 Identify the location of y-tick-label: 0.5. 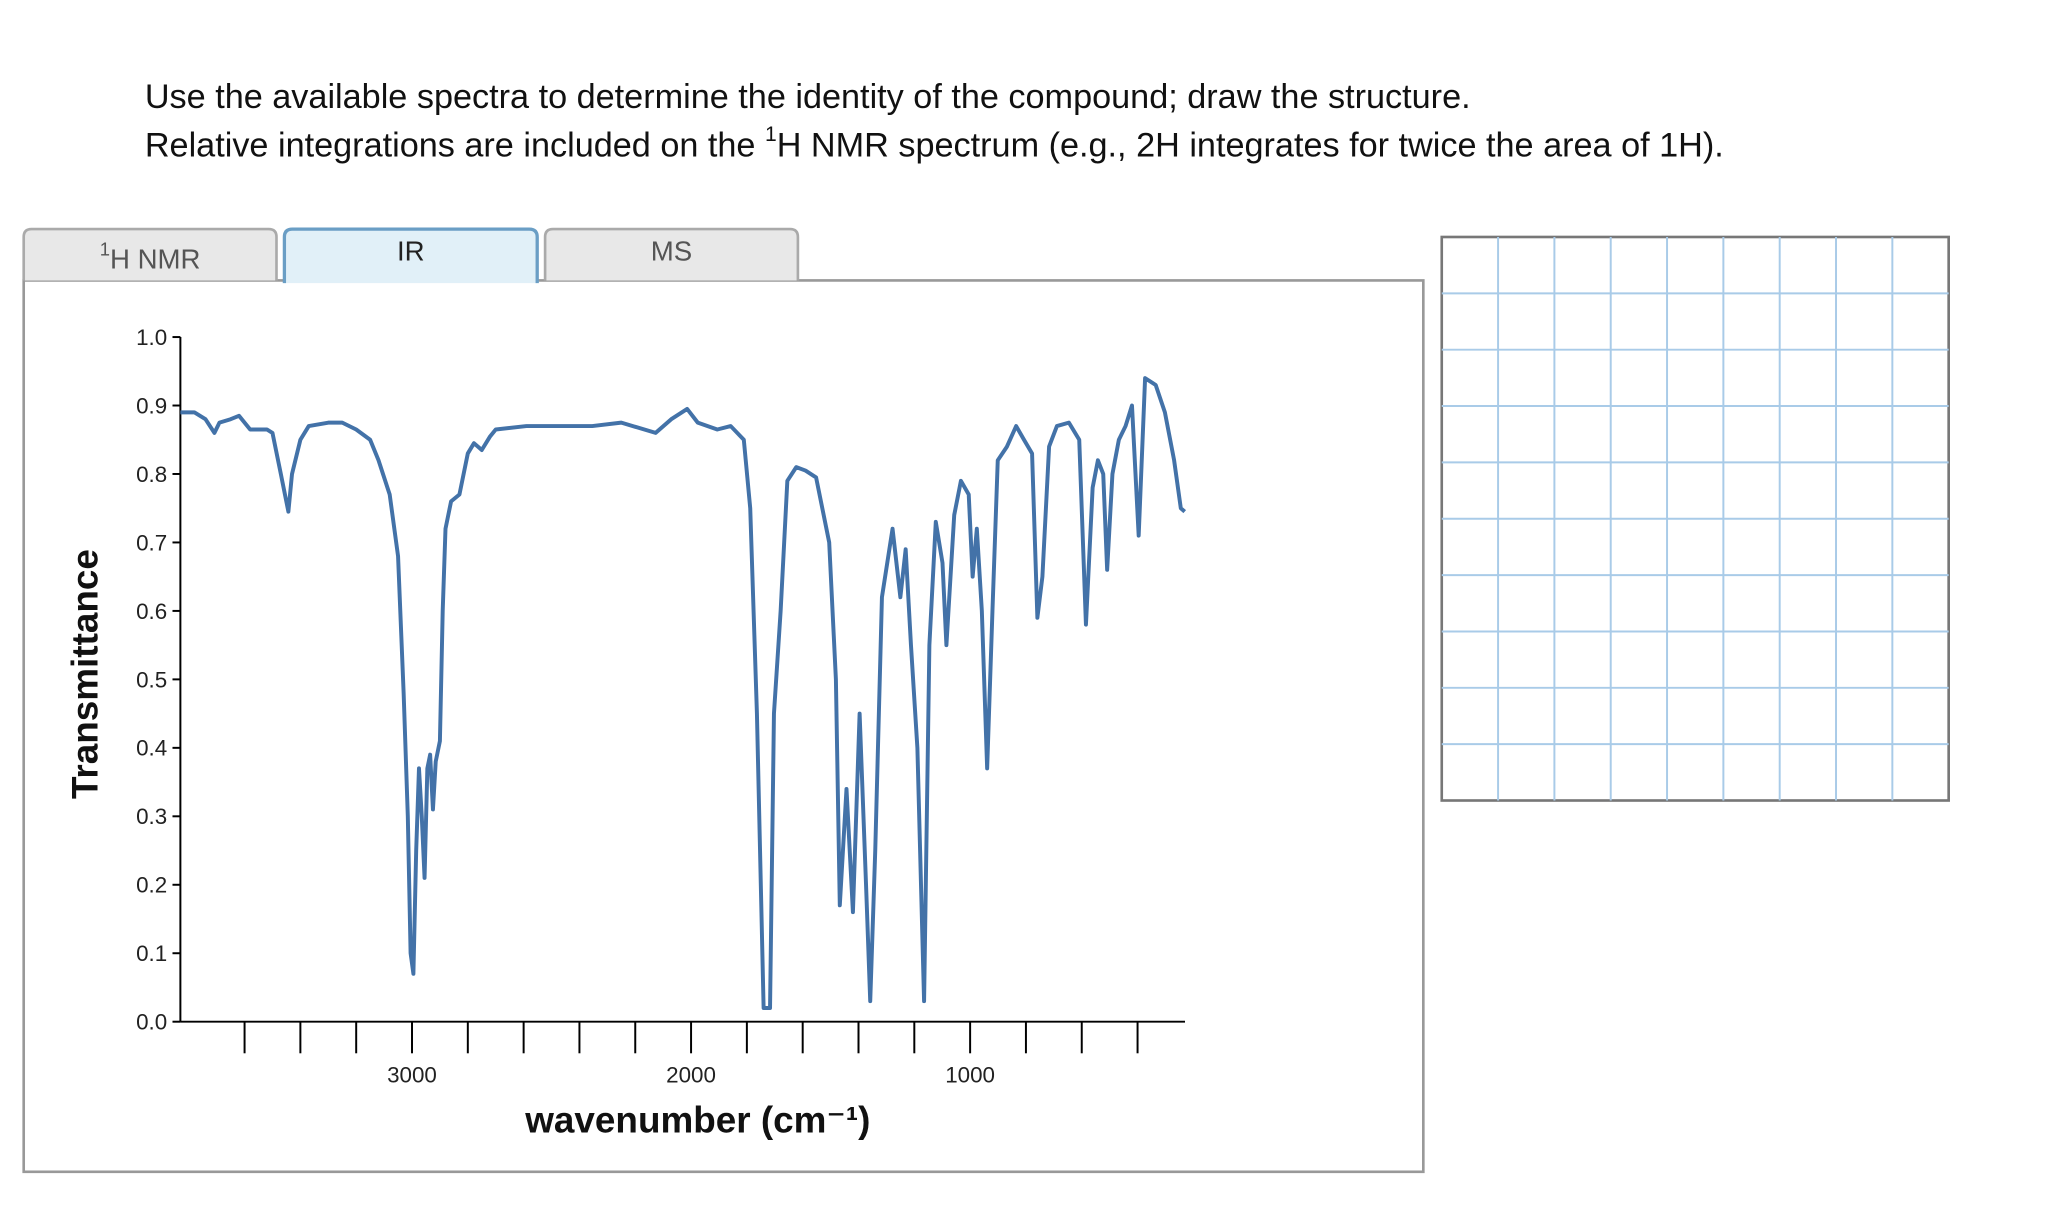
(151, 679).